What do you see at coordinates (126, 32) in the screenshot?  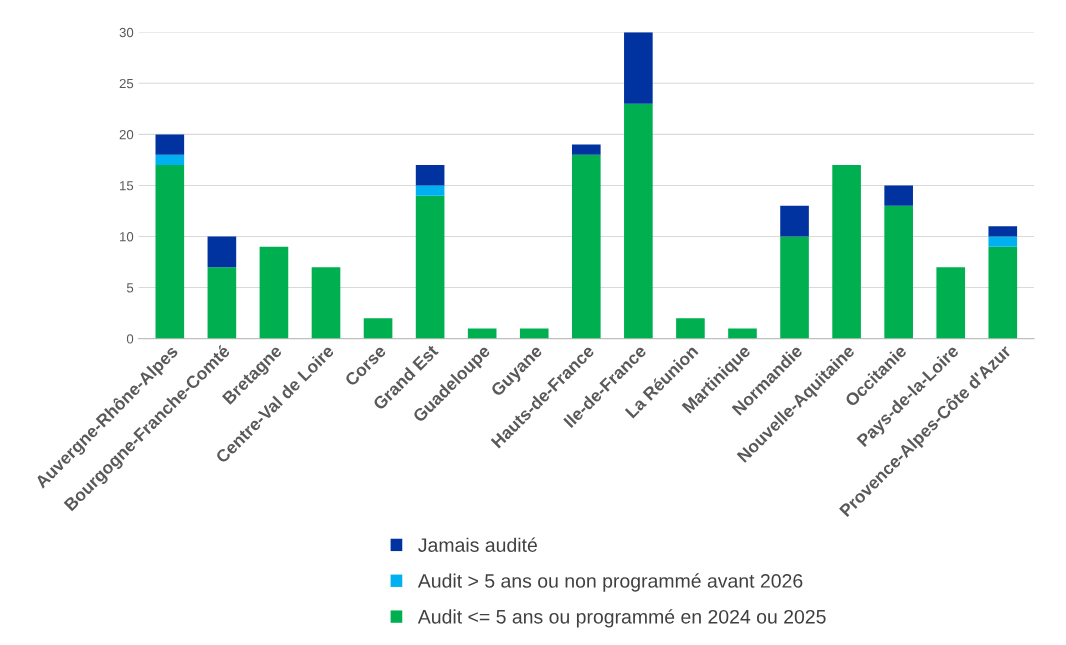 I see `y-tick-label: 30` at bounding box center [126, 32].